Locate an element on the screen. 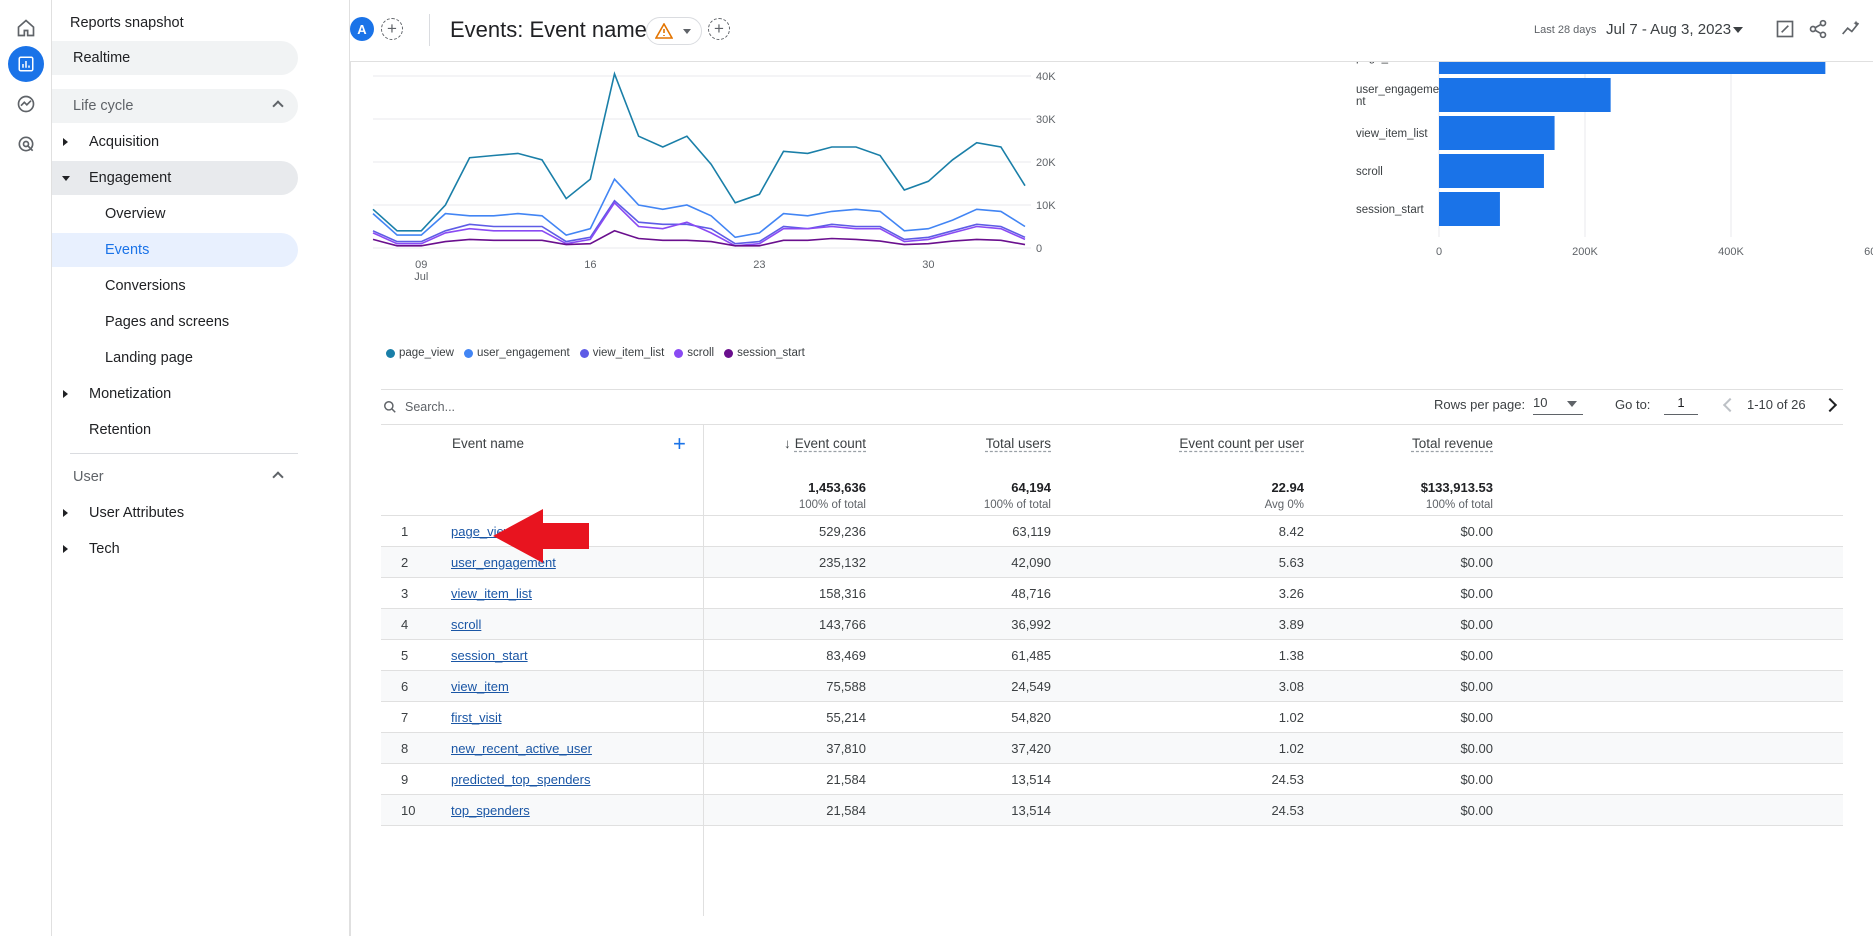 This screenshot has width=1873, height=936. chevron-down-icon is located at coordinates (1738, 30).